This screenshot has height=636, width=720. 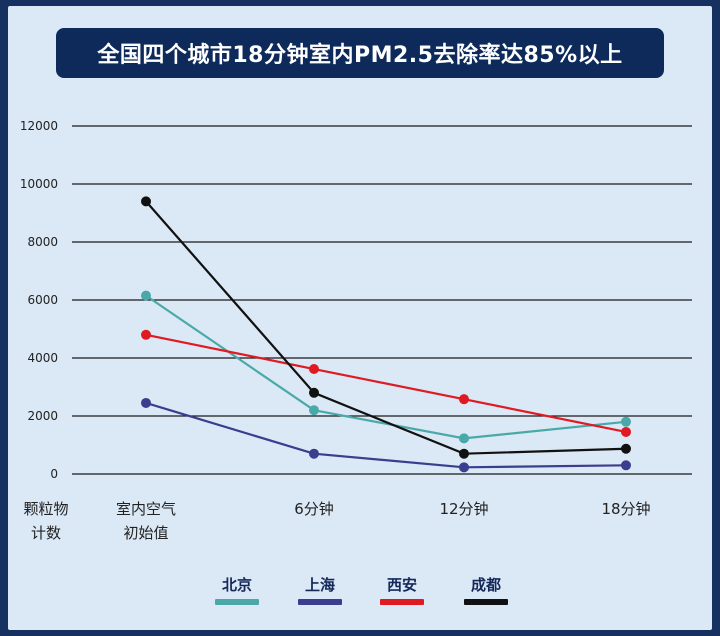 What do you see at coordinates (39, 184) in the screenshot?
I see `y-tick-label: 10000` at bounding box center [39, 184].